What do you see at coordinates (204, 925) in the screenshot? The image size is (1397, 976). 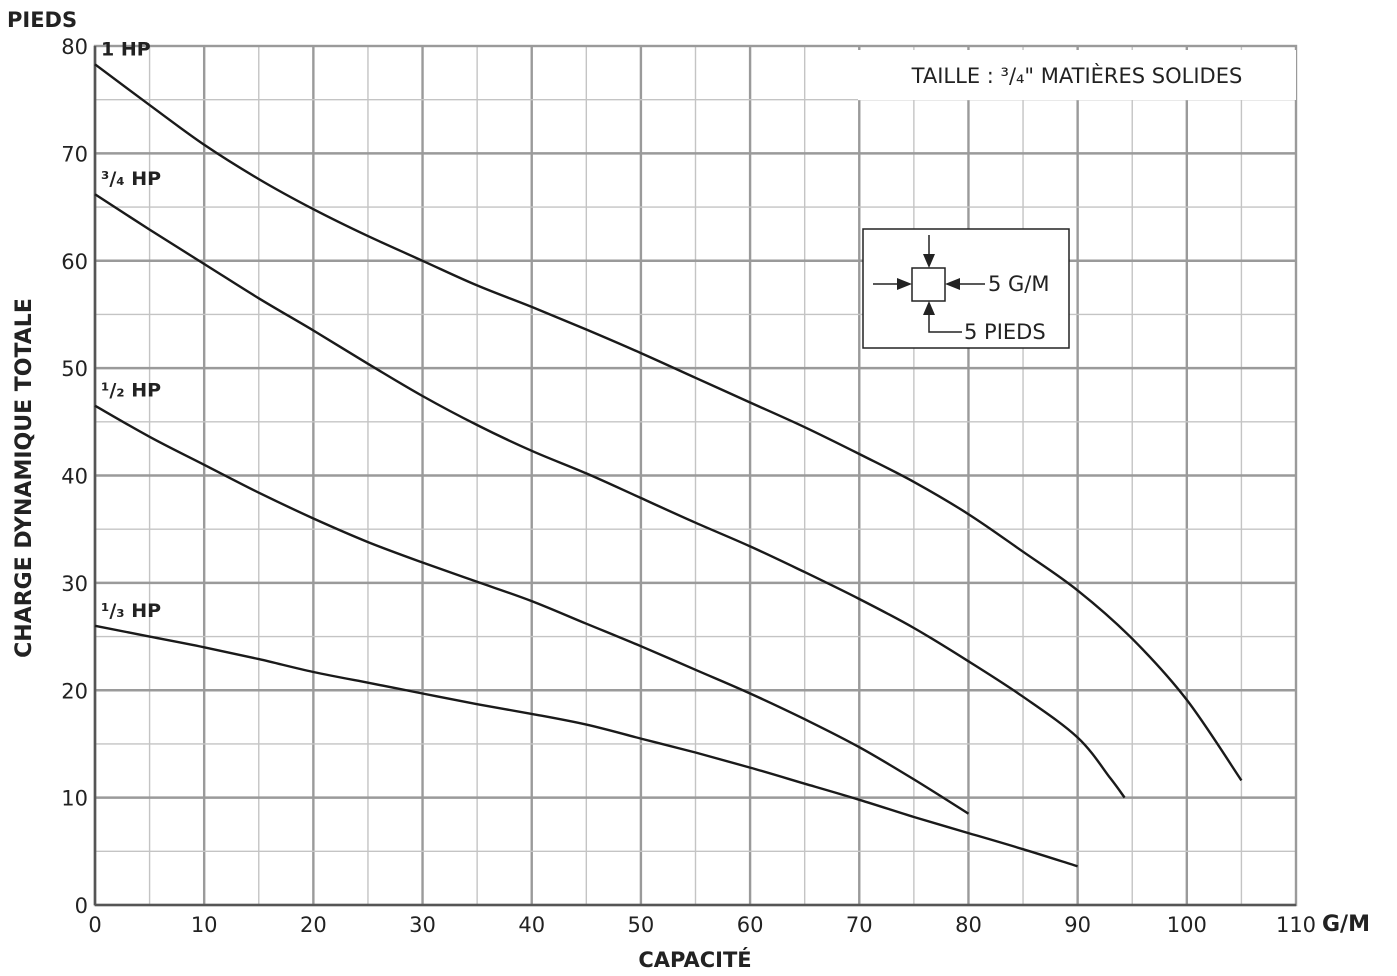 I see `x-tick-label: 10` at bounding box center [204, 925].